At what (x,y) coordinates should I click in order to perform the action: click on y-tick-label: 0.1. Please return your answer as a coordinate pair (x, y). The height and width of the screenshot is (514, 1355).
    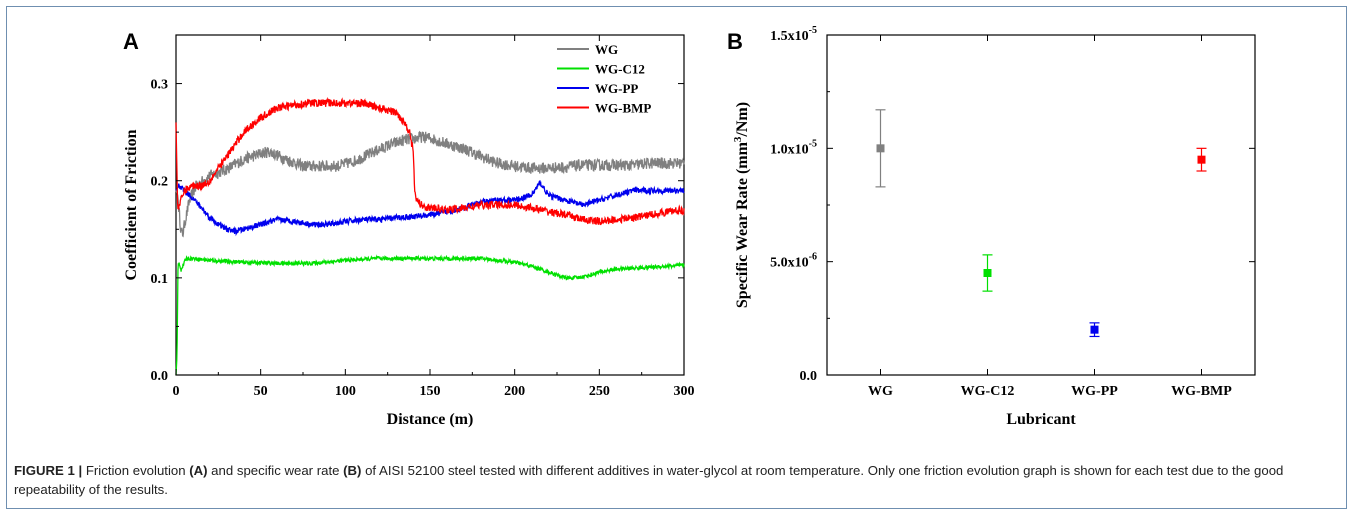
    Looking at the image, I should click on (160, 279).